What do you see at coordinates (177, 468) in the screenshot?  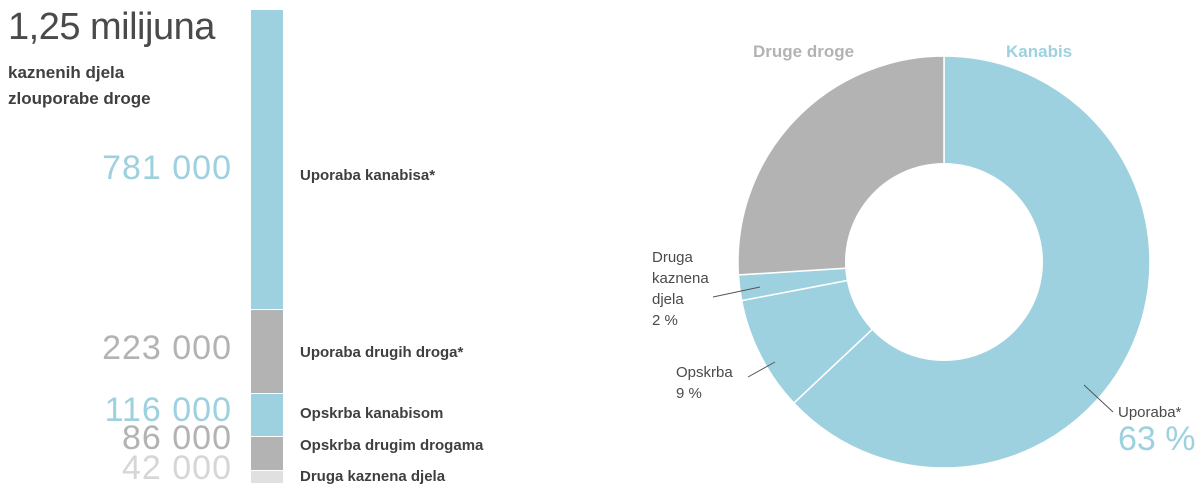 I see `value-label-other-offences: 42 000` at bounding box center [177, 468].